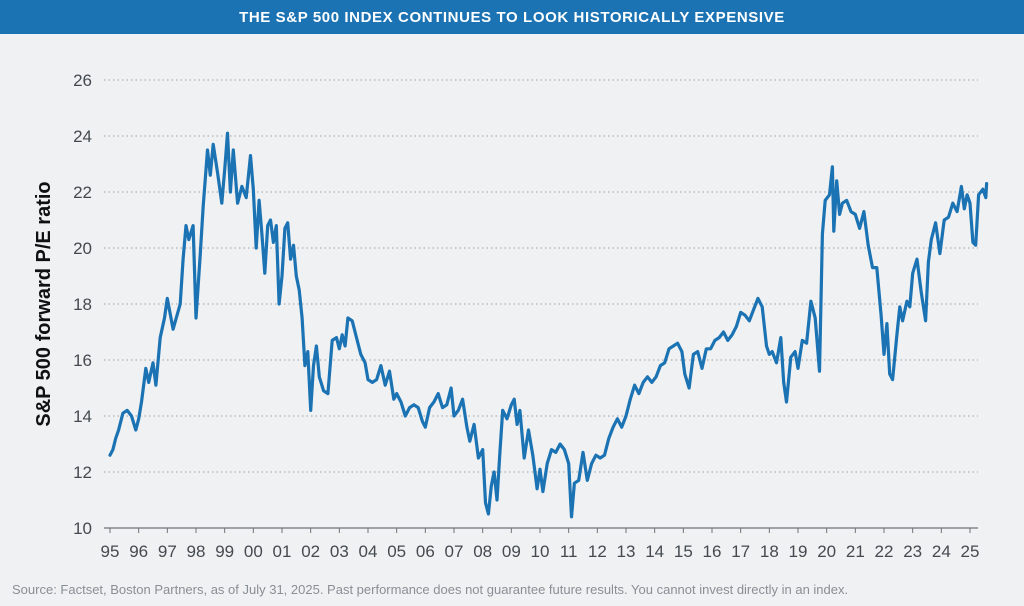  I want to click on x-tick-label: 17, so click(740, 551).